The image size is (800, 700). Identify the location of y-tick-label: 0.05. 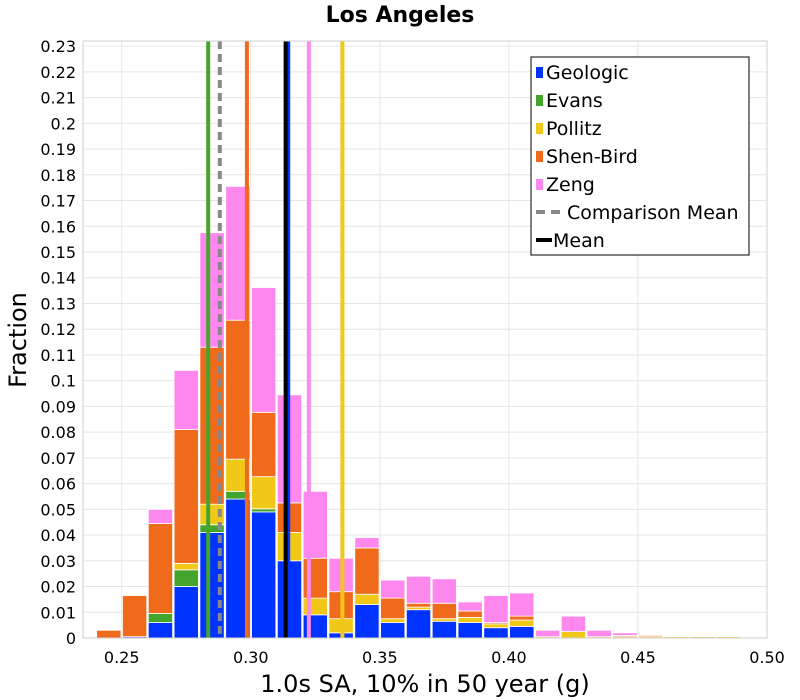
(58, 509).